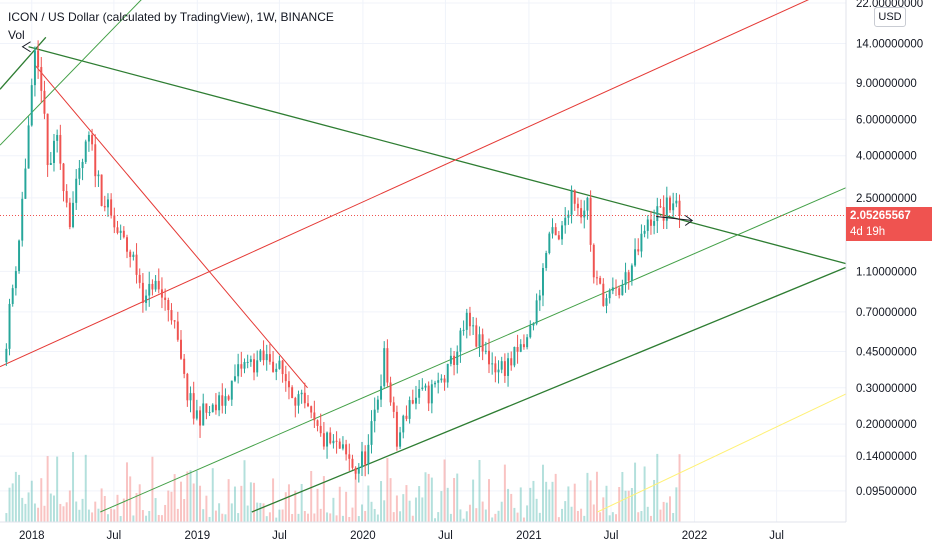 The width and height of the screenshot is (932, 550). What do you see at coordinates (16, 35) in the screenshot?
I see `volume-indicator-label: Vol` at bounding box center [16, 35].